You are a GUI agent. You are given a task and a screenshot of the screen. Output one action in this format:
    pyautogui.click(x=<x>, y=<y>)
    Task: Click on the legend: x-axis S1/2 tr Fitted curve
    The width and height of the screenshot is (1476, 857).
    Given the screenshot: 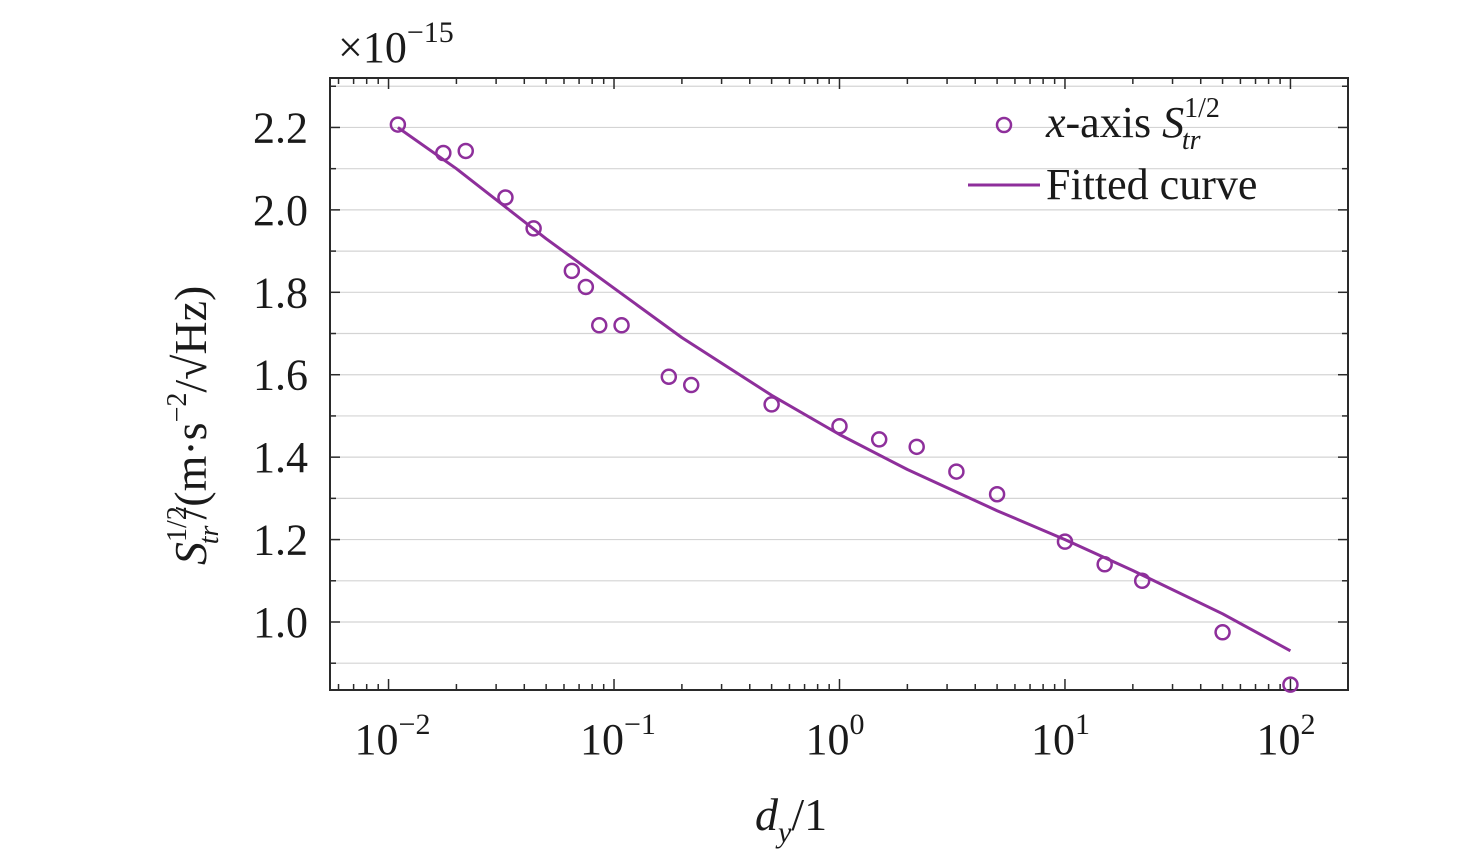 What is the action you would take?
    pyautogui.click(x=1112, y=151)
    